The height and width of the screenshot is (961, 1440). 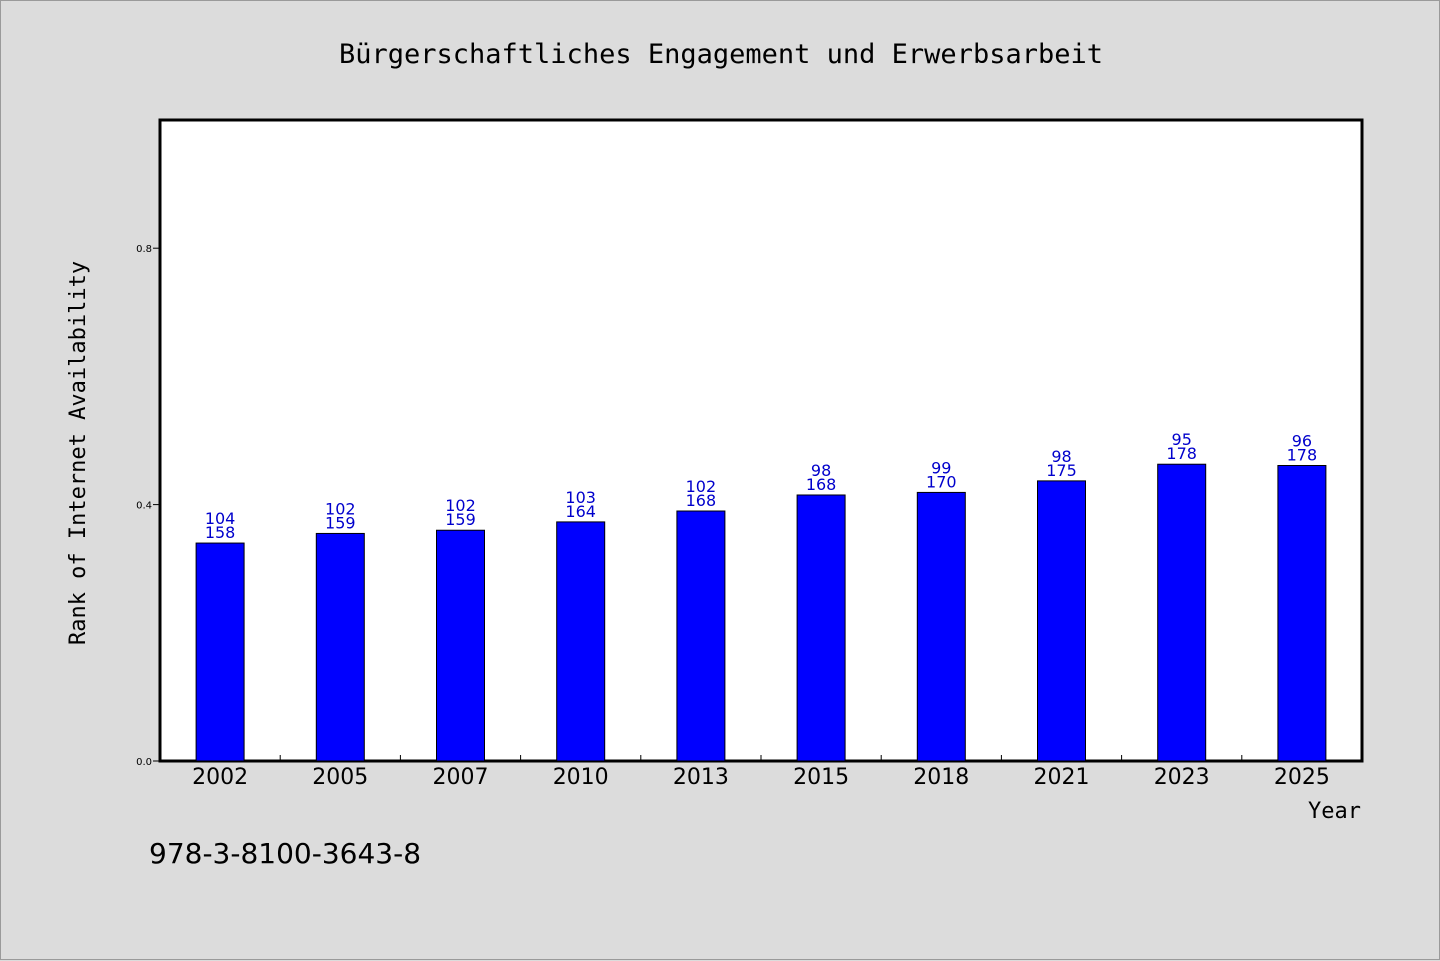 I want to click on x-tick-label: 2002, so click(x=220, y=777).